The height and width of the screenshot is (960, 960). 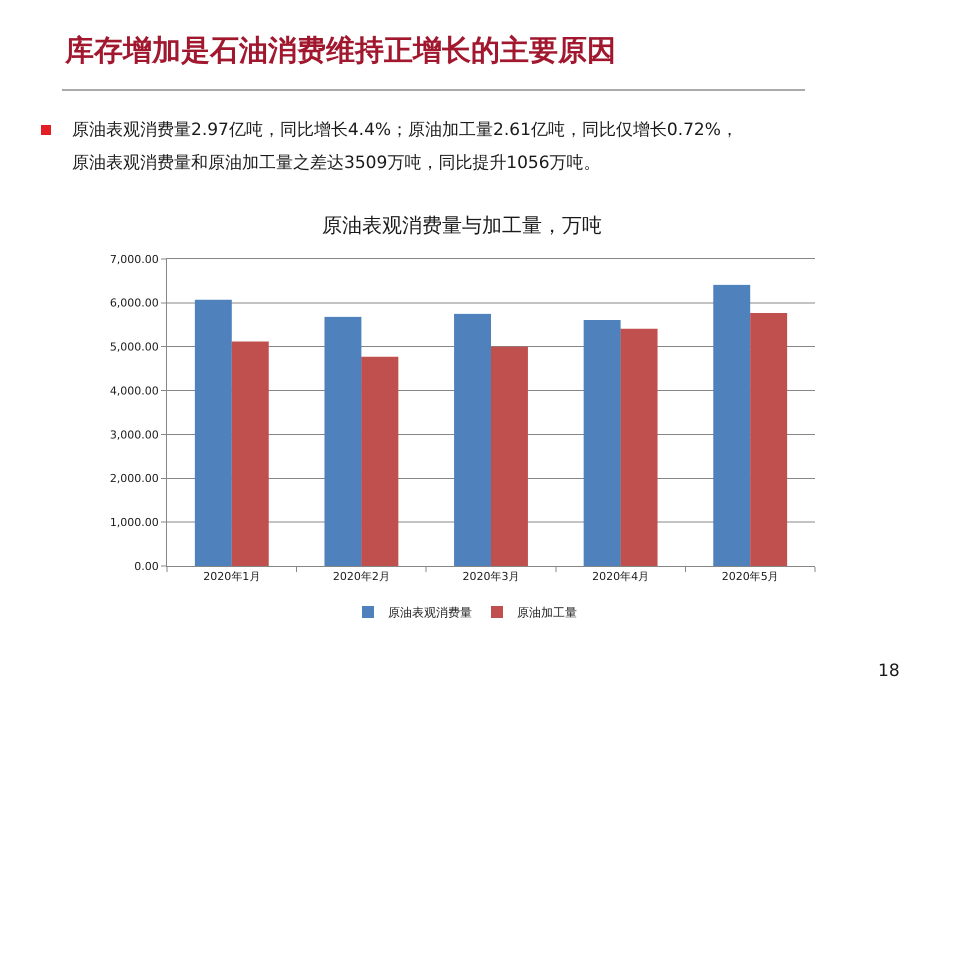 I want to click on legend-label: 原油表观消费量, so click(x=430, y=613).